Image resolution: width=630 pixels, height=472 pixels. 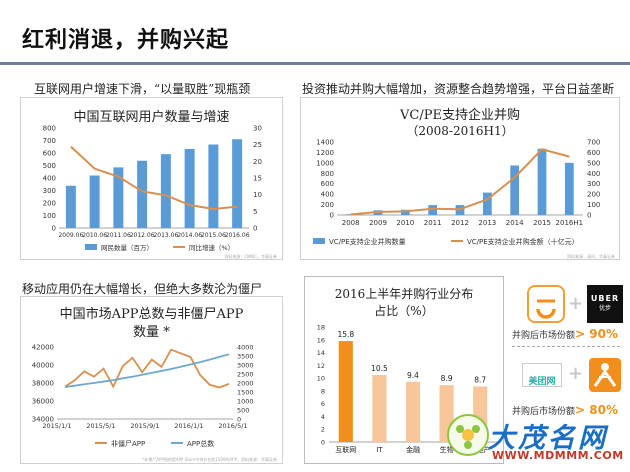 I want to click on y-right-tick-label: 4000, so click(x=245, y=348).